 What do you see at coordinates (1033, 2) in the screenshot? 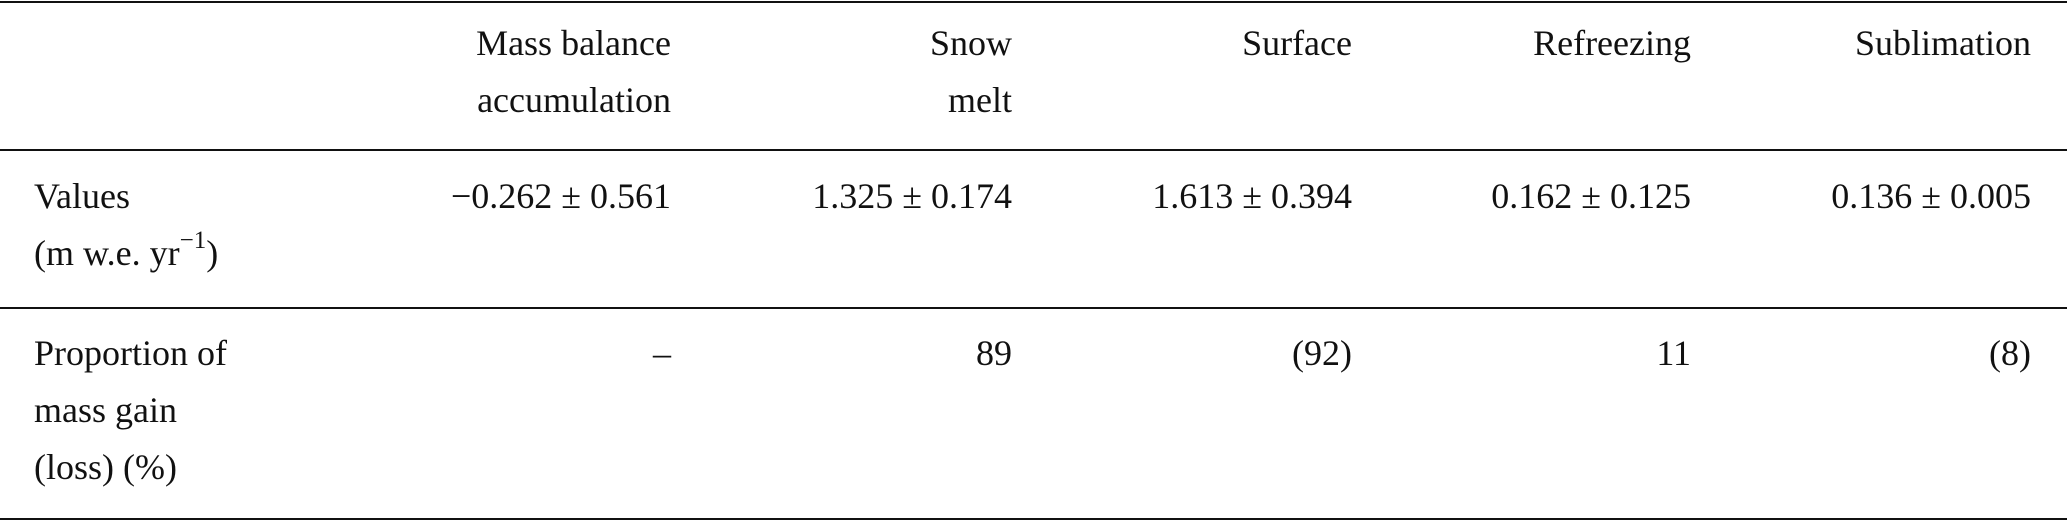
I see `top-rule` at bounding box center [1033, 2].